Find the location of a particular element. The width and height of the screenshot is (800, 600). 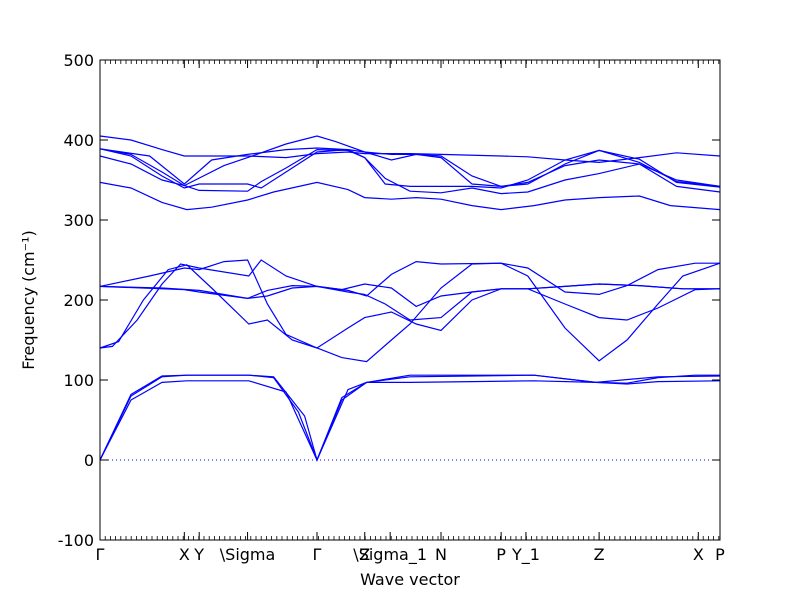

y-tick-label: 200 is located at coordinates (78, 300).